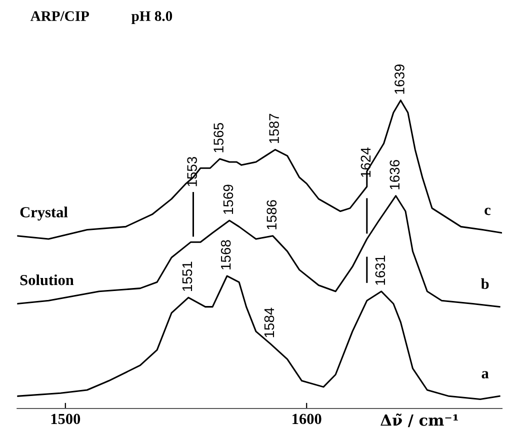 This screenshot has width=505, height=430. Describe the element at coordinates (151, 17) in the screenshot. I see `chart-subtitle: pH 8.0` at that location.